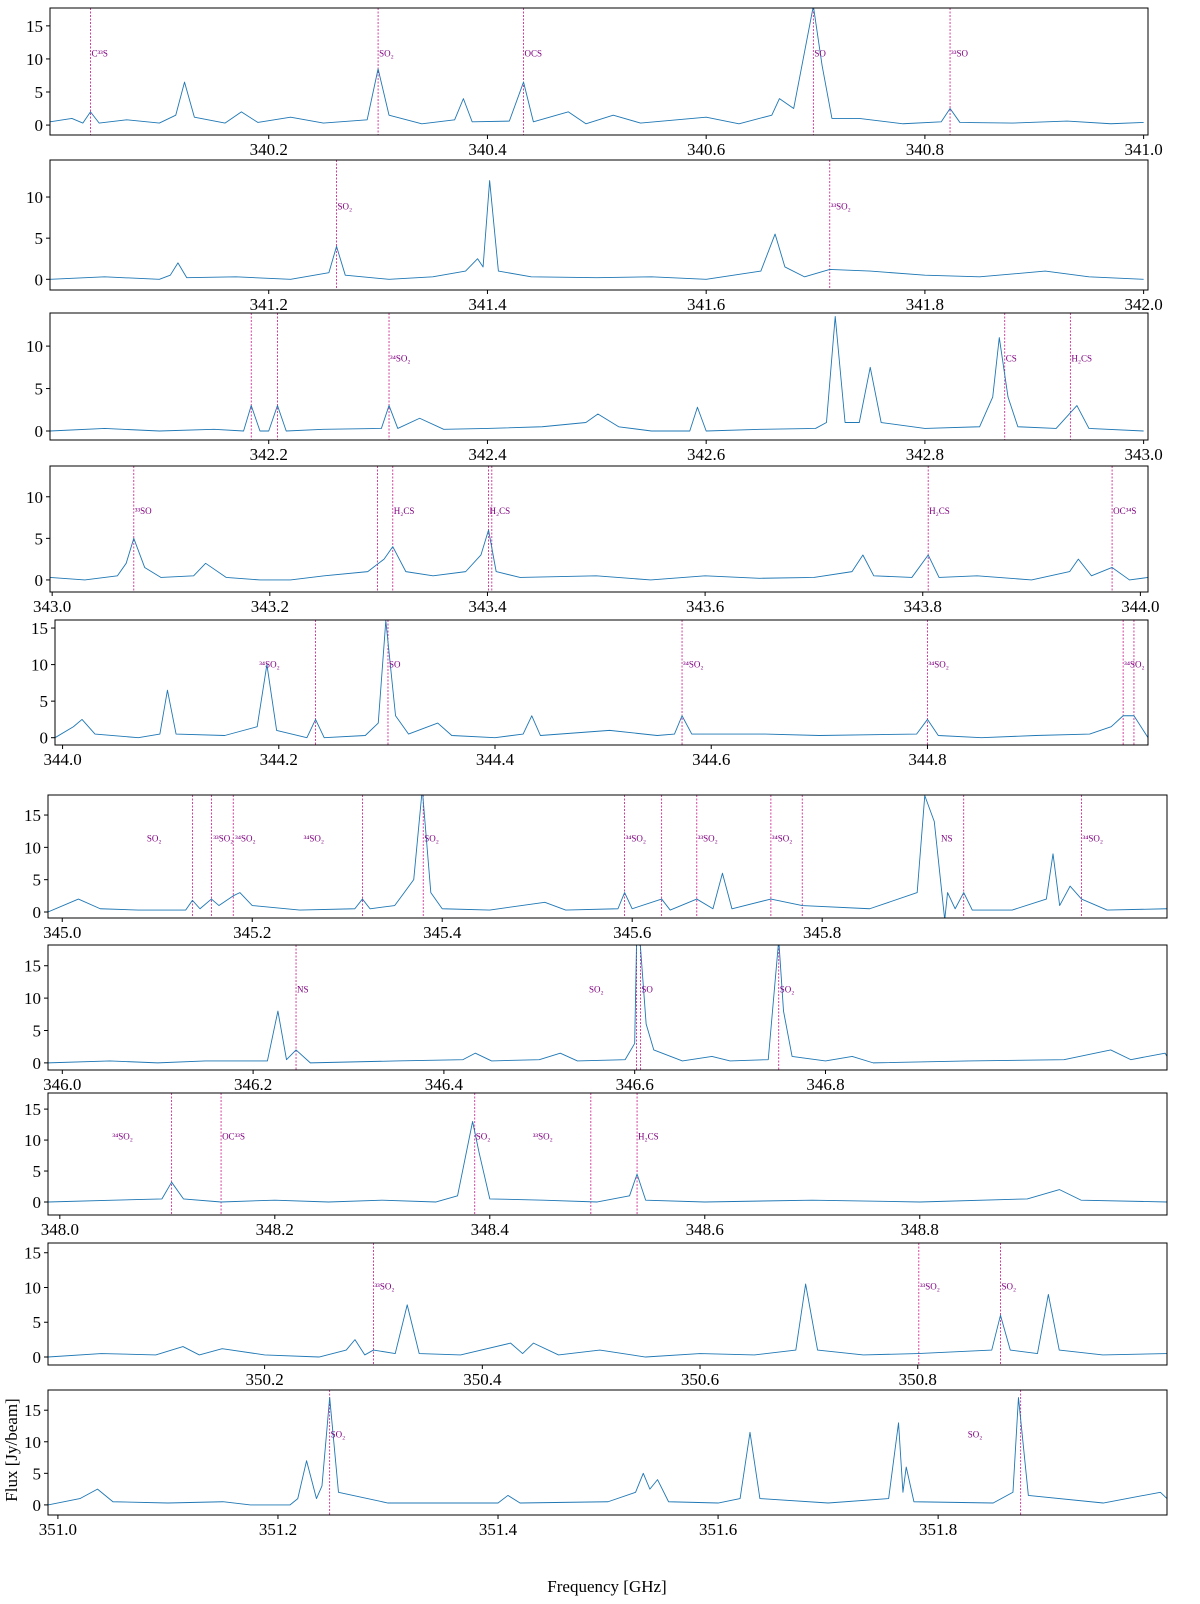  What do you see at coordinates (58, 1529) in the screenshot?
I see `x-tick-label: 351.0` at bounding box center [58, 1529].